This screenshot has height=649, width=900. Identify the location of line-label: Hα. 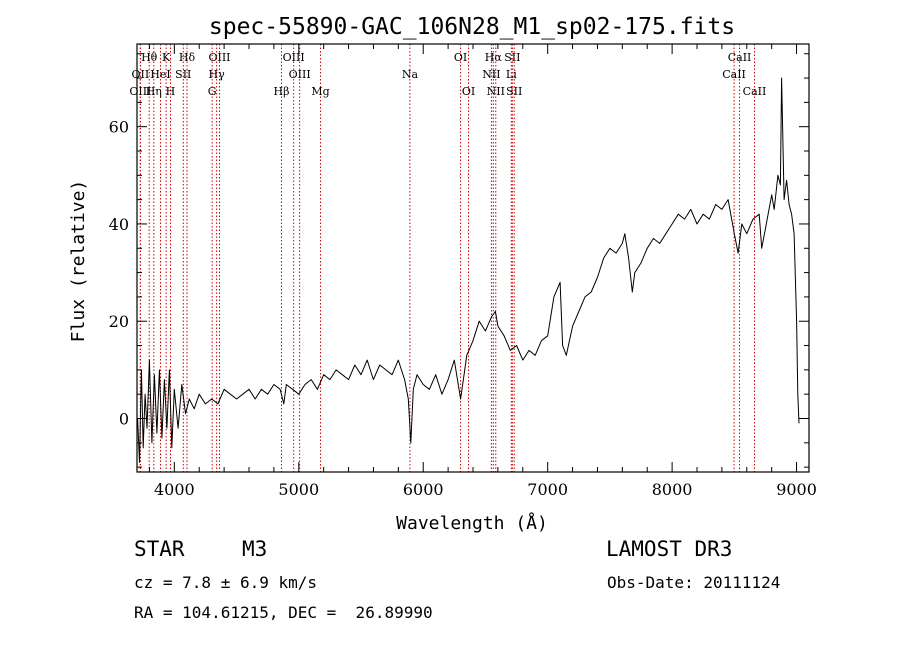
(494, 57).